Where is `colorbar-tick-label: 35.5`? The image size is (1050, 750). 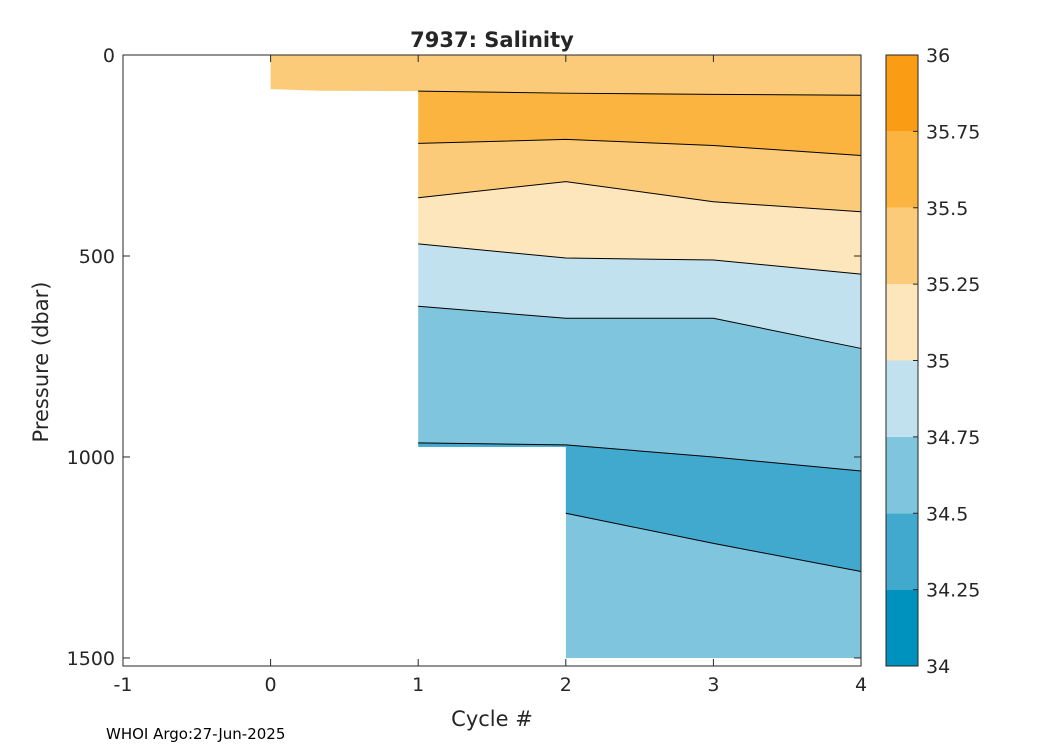
colorbar-tick-label: 35.5 is located at coordinates (947, 209).